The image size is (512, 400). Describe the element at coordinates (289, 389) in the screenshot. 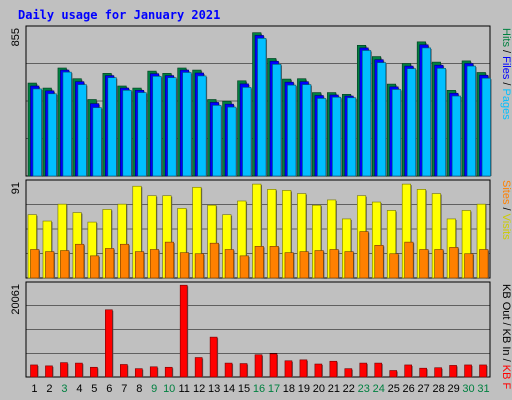

I see `day-label-18: 18` at that location.